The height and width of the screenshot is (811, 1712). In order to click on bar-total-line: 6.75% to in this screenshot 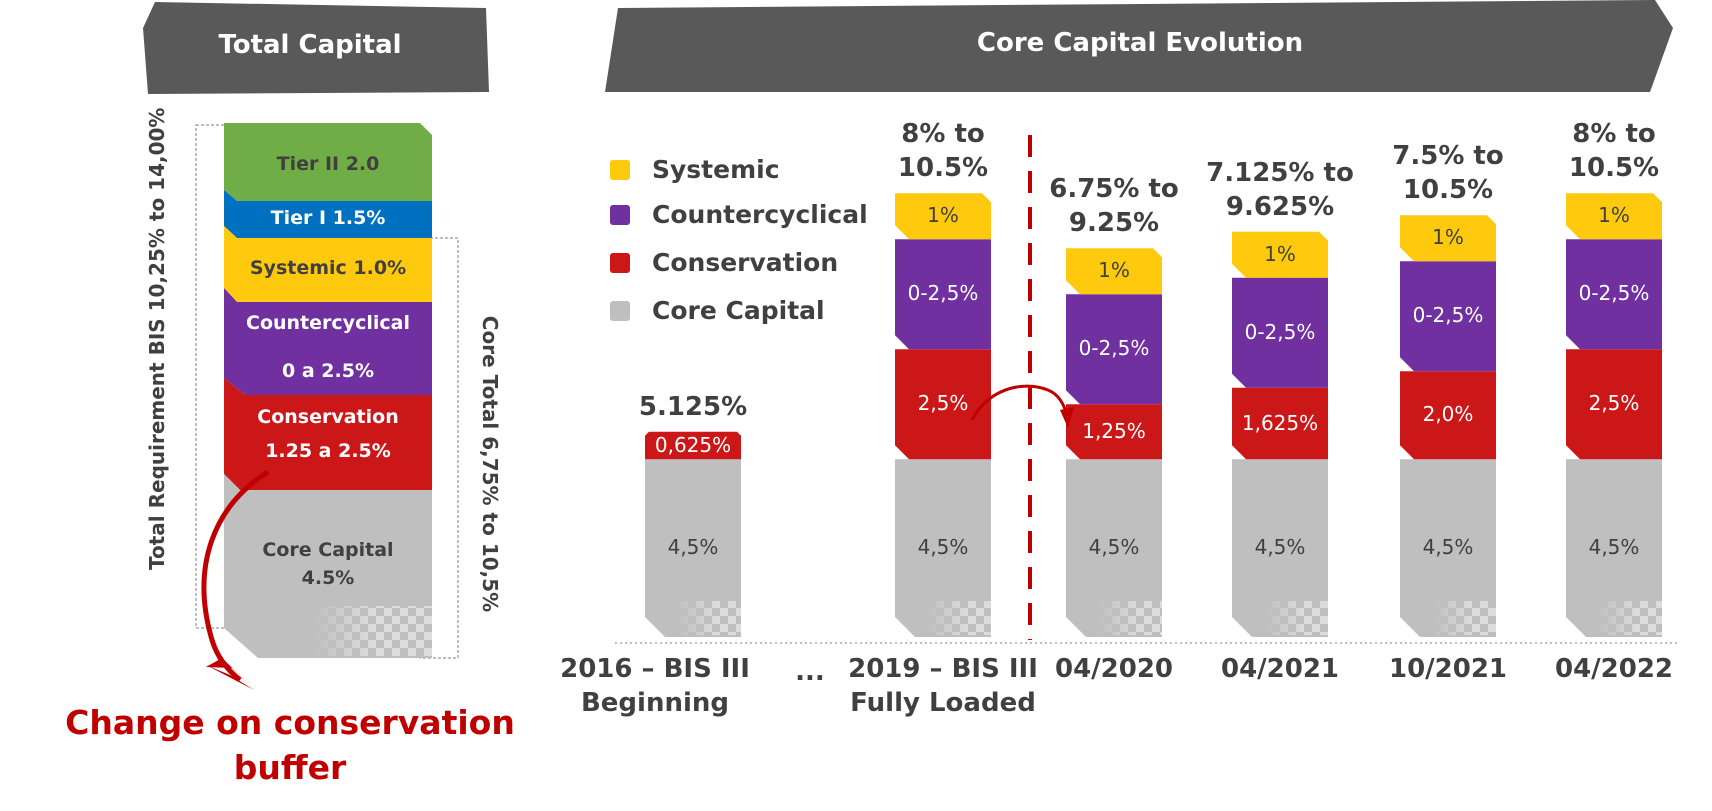, I will do `click(1114, 189)`.